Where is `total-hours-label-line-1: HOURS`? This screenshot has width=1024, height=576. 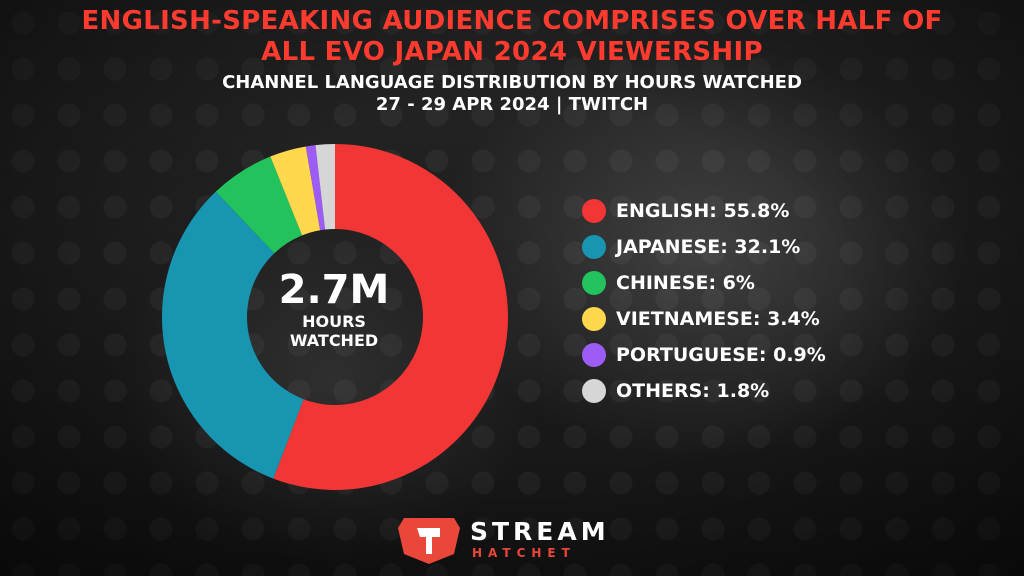 total-hours-label-line-1: HOURS is located at coordinates (334, 321).